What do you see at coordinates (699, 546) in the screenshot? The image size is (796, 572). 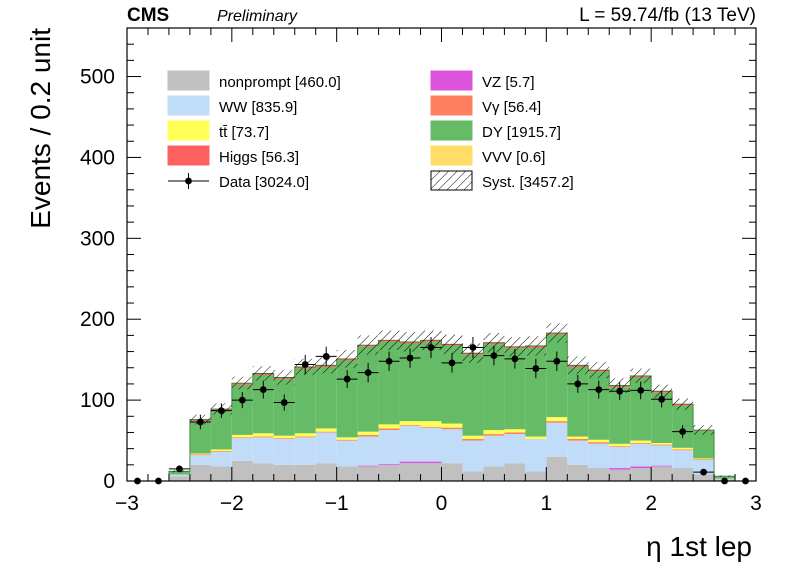 I see `x-axis-title: η 1st lep` at bounding box center [699, 546].